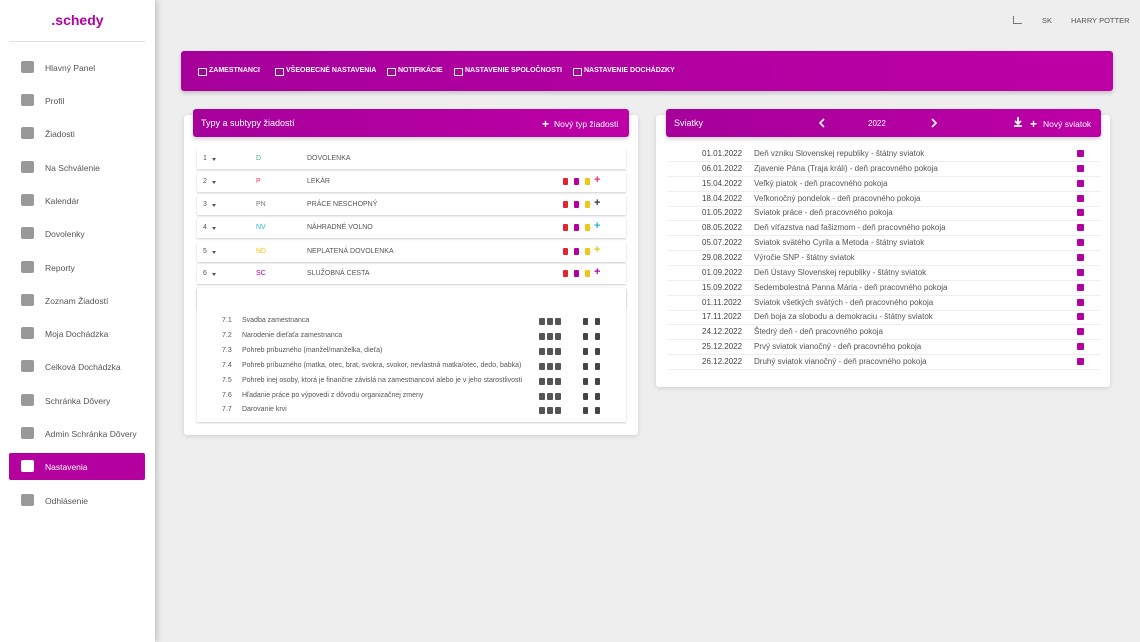  What do you see at coordinates (77, 233) in the screenshot?
I see `menu-item: Dovolenky` at bounding box center [77, 233].